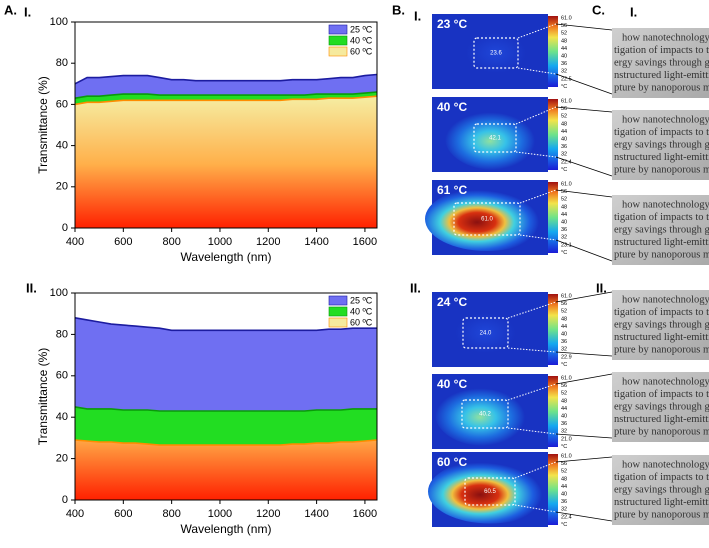 This screenshot has height=548, width=709. Describe the element at coordinates (361, 29) in the screenshot. I see `legend-label: 25 ºC` at that location.